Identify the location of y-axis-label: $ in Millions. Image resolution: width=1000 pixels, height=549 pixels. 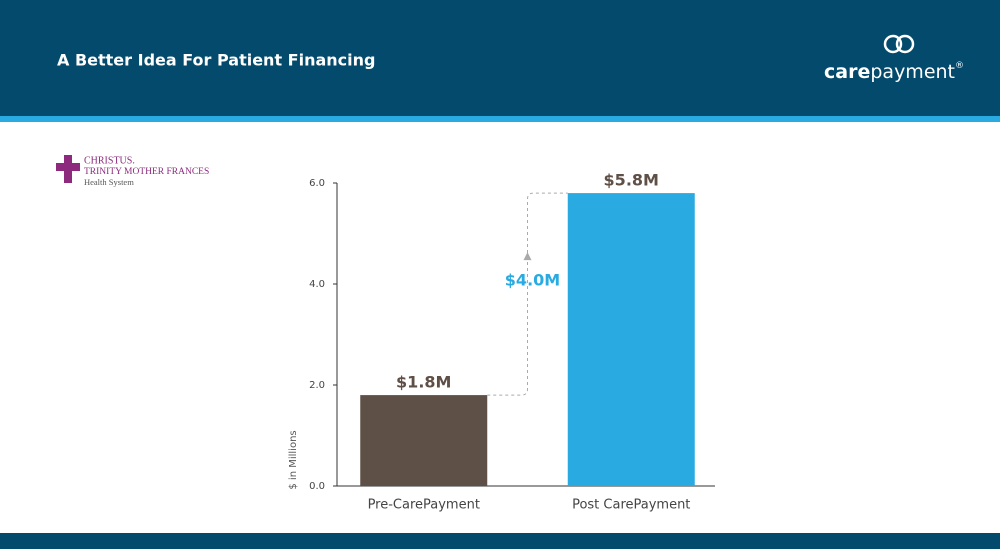
(293, 459).